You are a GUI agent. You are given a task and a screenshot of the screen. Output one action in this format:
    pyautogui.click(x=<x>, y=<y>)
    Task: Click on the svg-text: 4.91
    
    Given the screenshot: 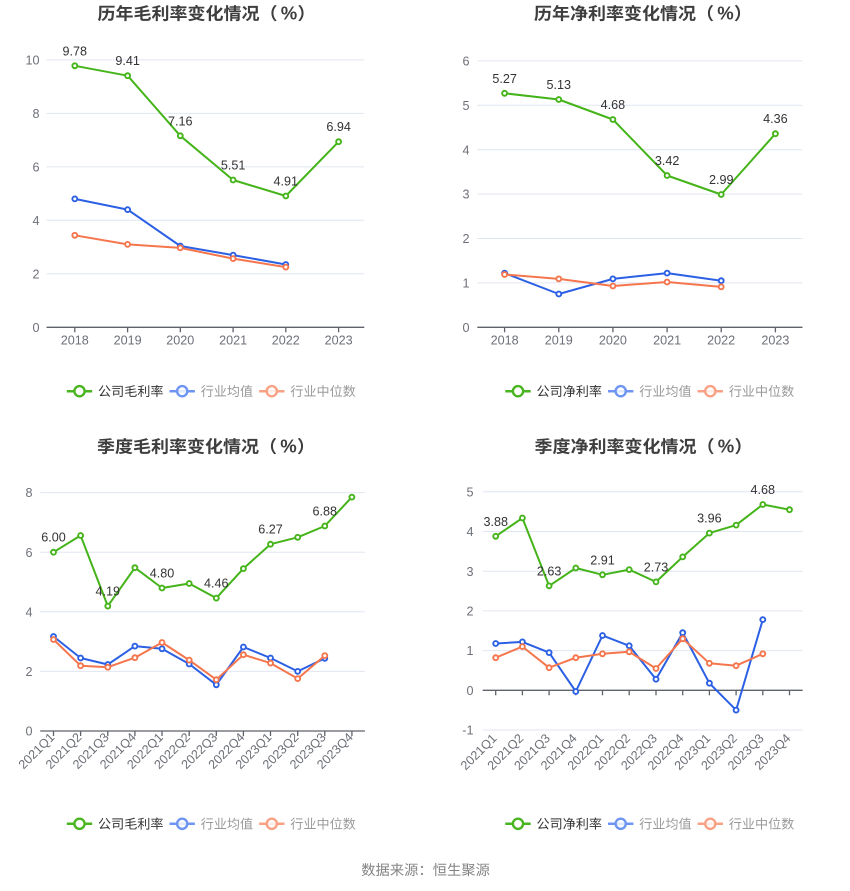 What is the action you would take?
    pyautogui.click(x=286, y=182)
    